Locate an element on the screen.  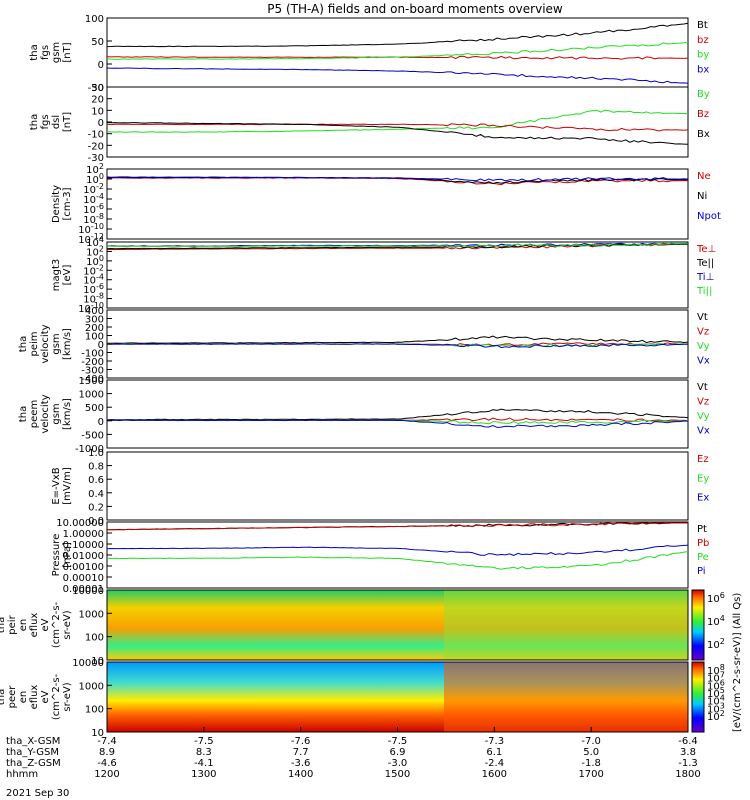
ytick-label: 0.0 is located at coordinates (96, 521).